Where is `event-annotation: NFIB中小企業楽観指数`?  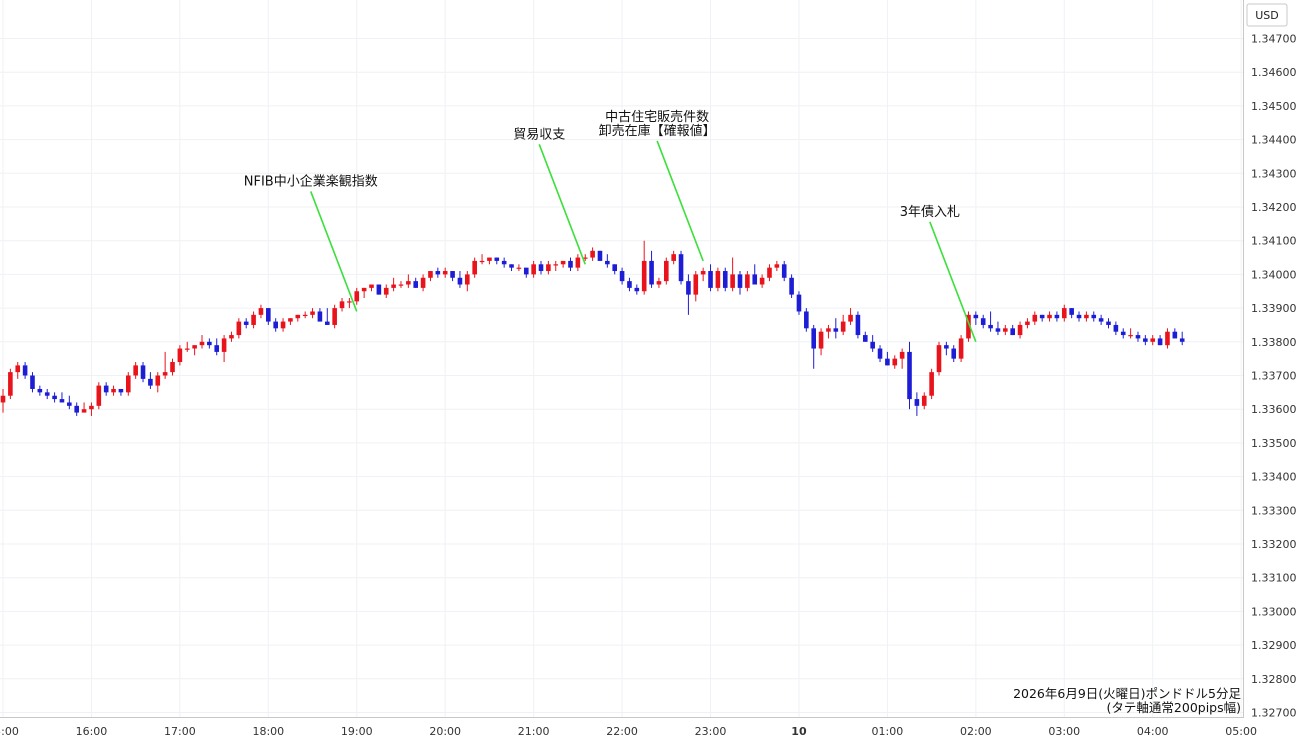 event-annotation: NFIB中小企業楽観指数 is located at coordinates (311, 242).